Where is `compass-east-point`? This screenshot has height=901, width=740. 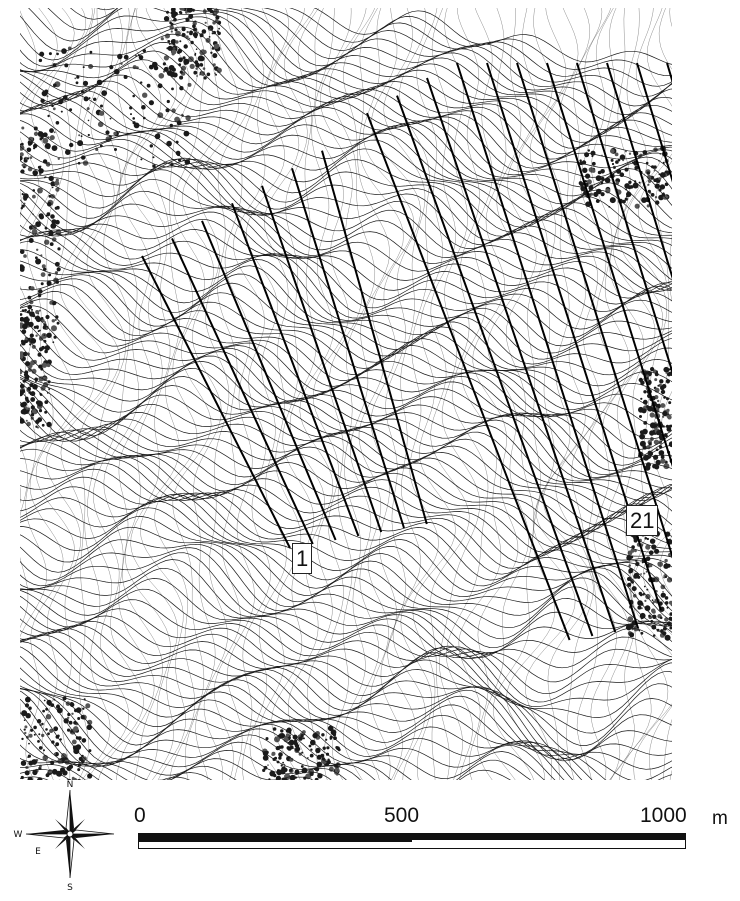
compass-east-point is located at coordinates (92, 836).